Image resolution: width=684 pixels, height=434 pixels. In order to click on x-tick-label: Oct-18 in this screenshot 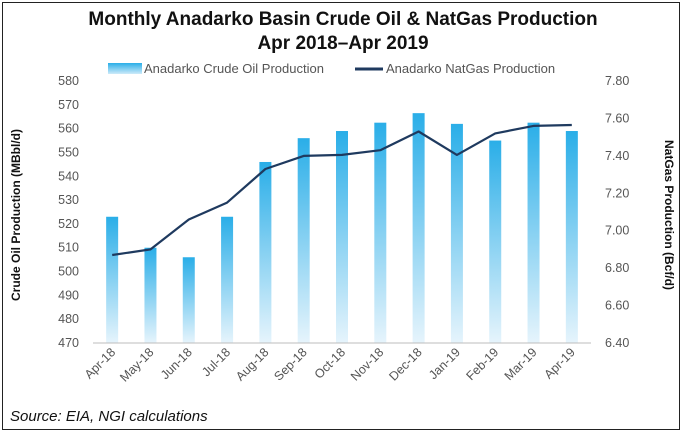, I will do `click(330, 363)`.